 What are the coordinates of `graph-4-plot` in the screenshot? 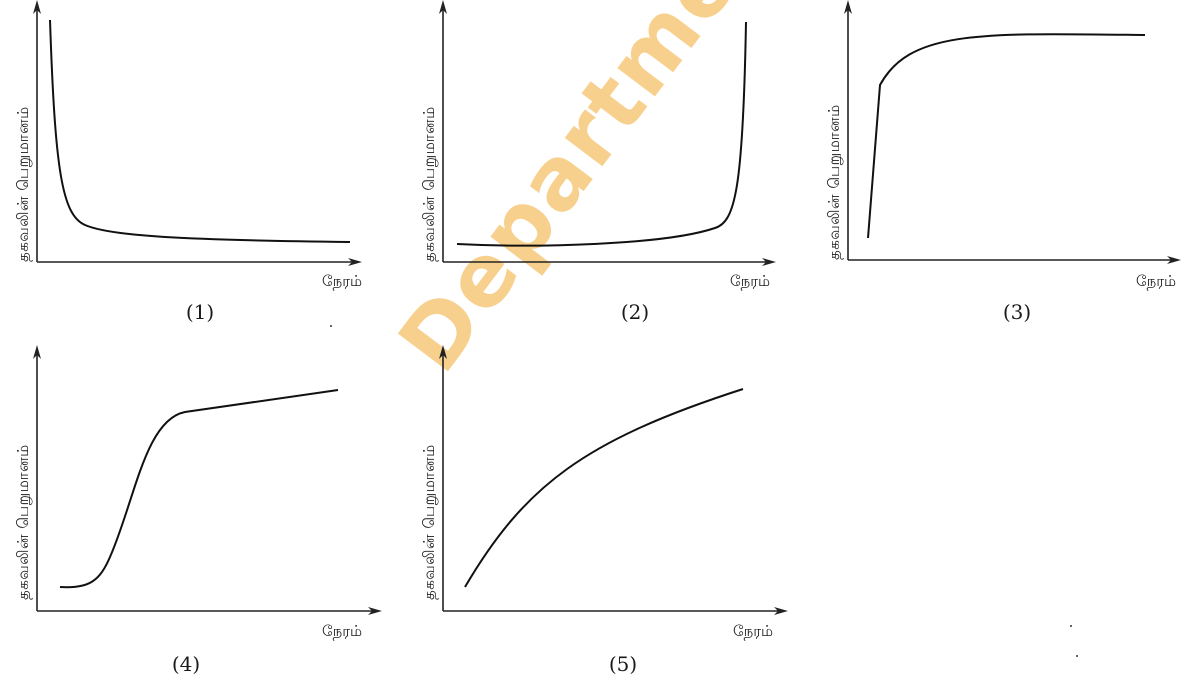 It's located at (207, 480).